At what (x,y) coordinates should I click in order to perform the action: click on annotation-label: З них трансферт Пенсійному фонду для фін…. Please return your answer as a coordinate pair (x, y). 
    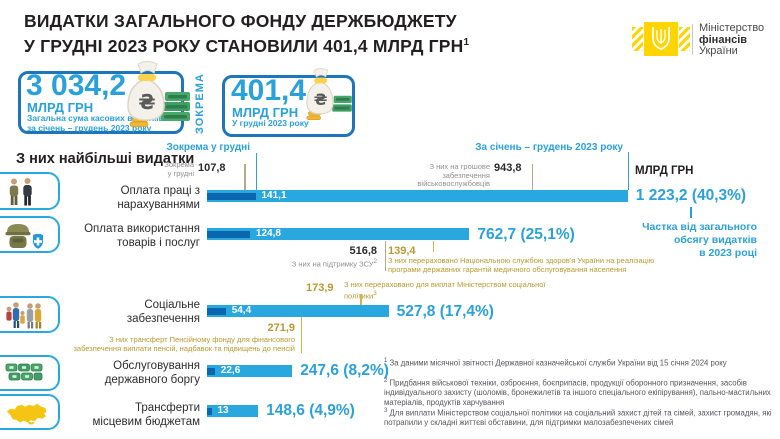
    Looking at the image, I should click on (184, 344).